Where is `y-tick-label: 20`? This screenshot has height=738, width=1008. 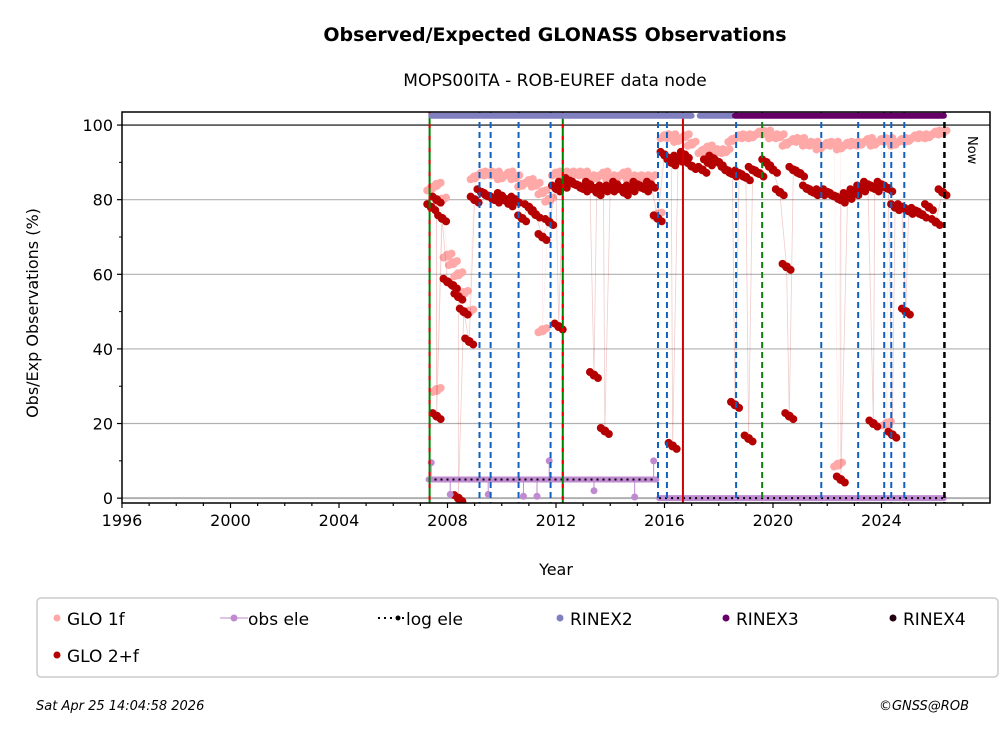 y-tick-label: 20 is located at coordinates (103, 424).